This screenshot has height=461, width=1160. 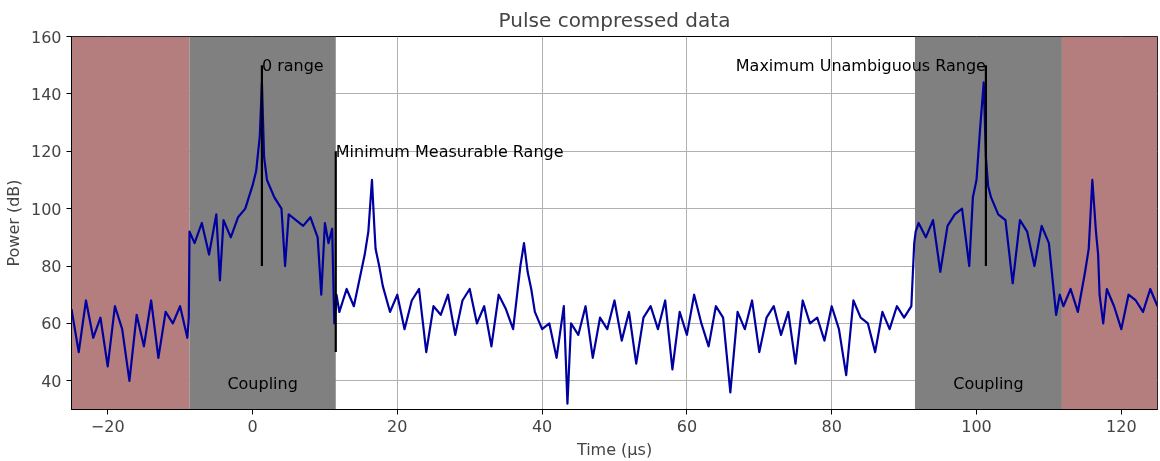 I want to click on annotation: 0 range, so click(x=292, y=65).